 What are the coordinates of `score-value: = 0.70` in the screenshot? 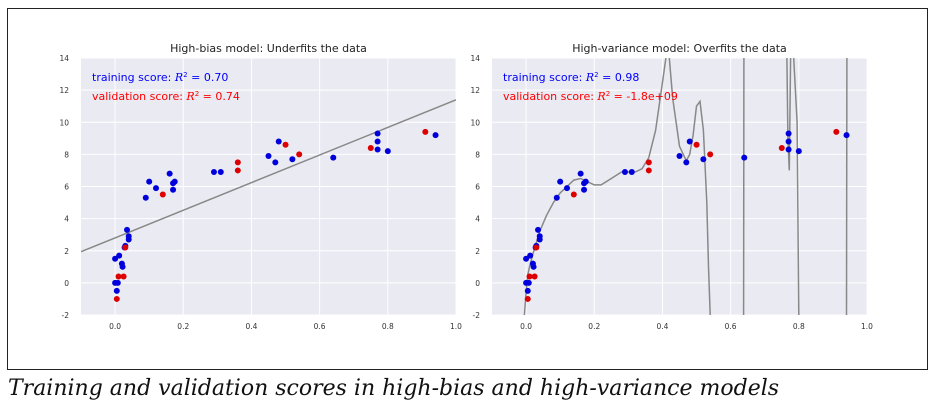 It's located at (208, 77).